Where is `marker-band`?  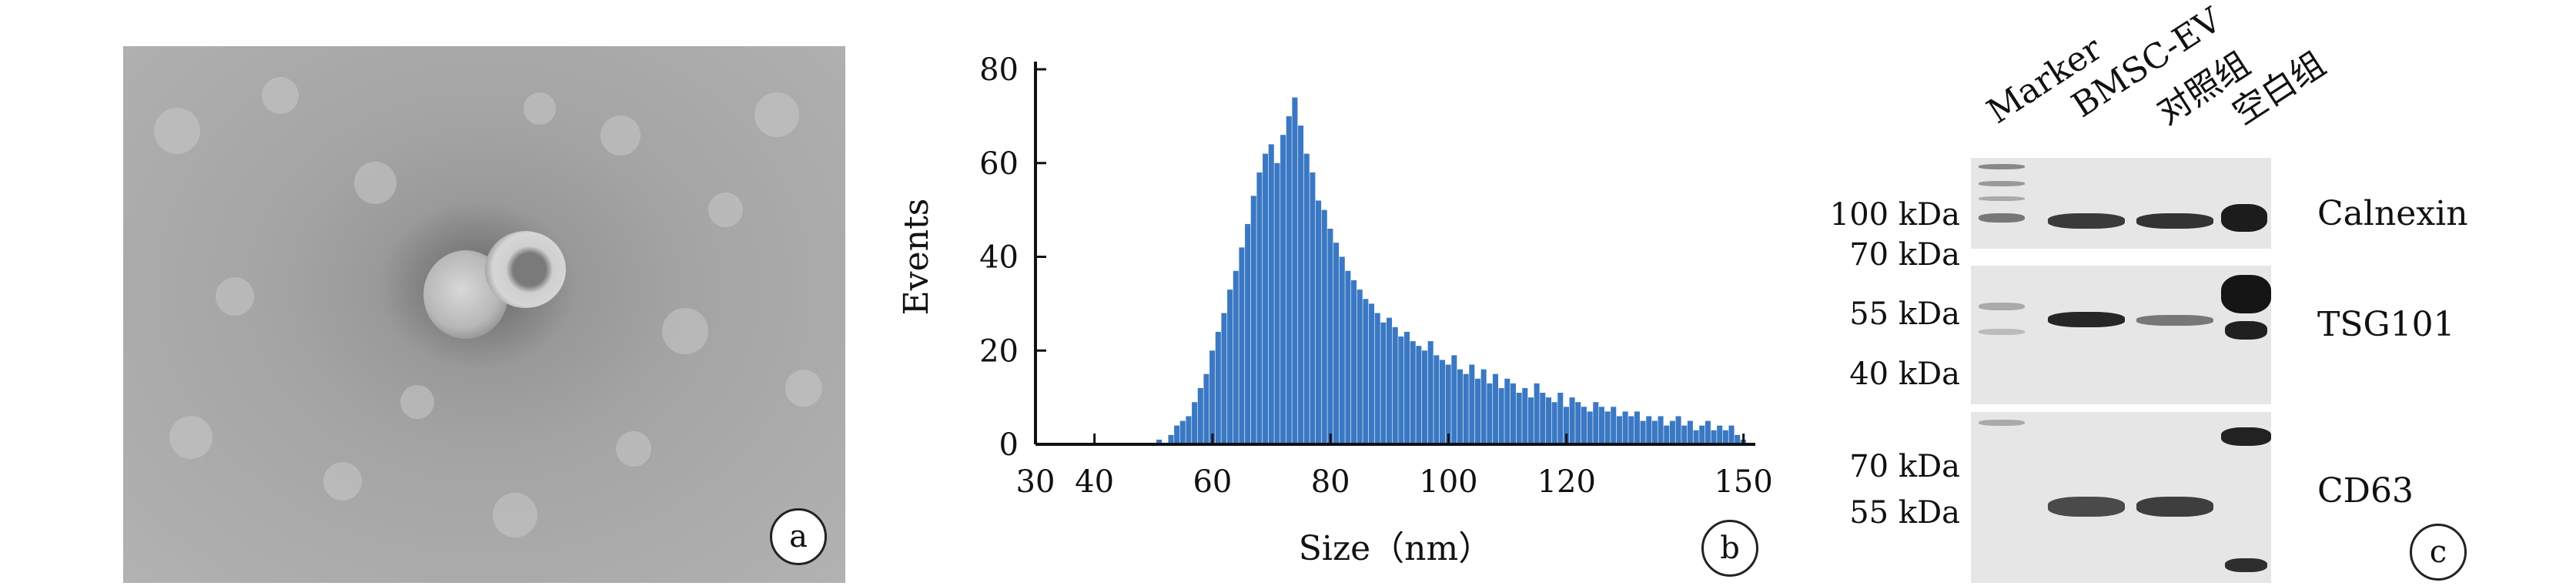 marker-band is located at coordinates (2002, 183).